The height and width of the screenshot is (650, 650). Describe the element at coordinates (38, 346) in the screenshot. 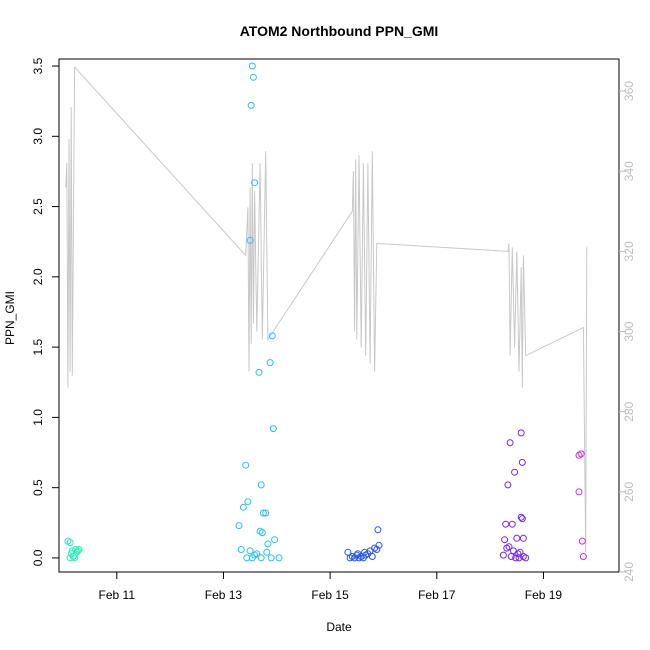

I see `y-left-tick-label: 1.5` at that location.